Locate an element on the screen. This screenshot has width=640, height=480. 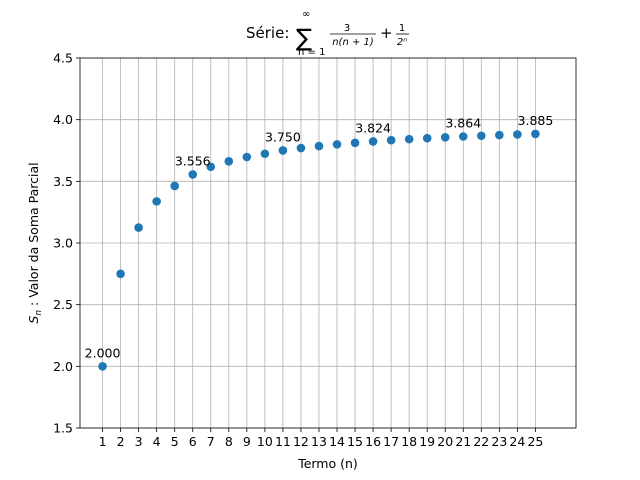
x-tick-label: 12 is located at coordinates (301, 441).